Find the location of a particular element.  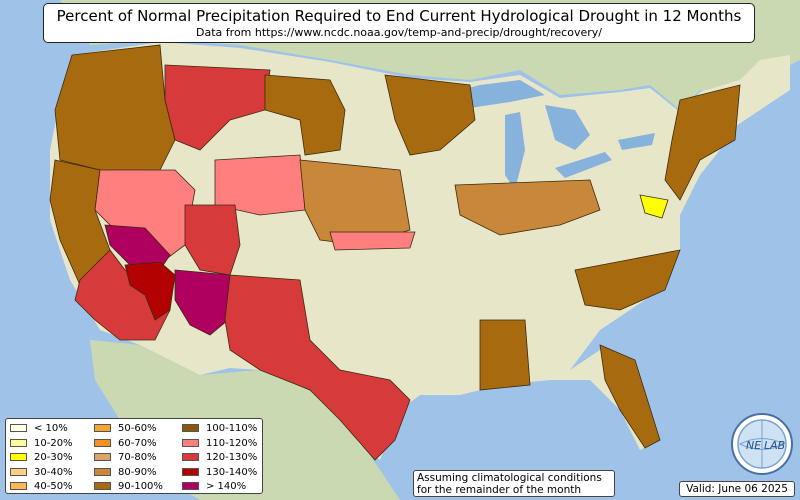

note-line-2: for the remainder of the month is located at coordinates (499, 490).